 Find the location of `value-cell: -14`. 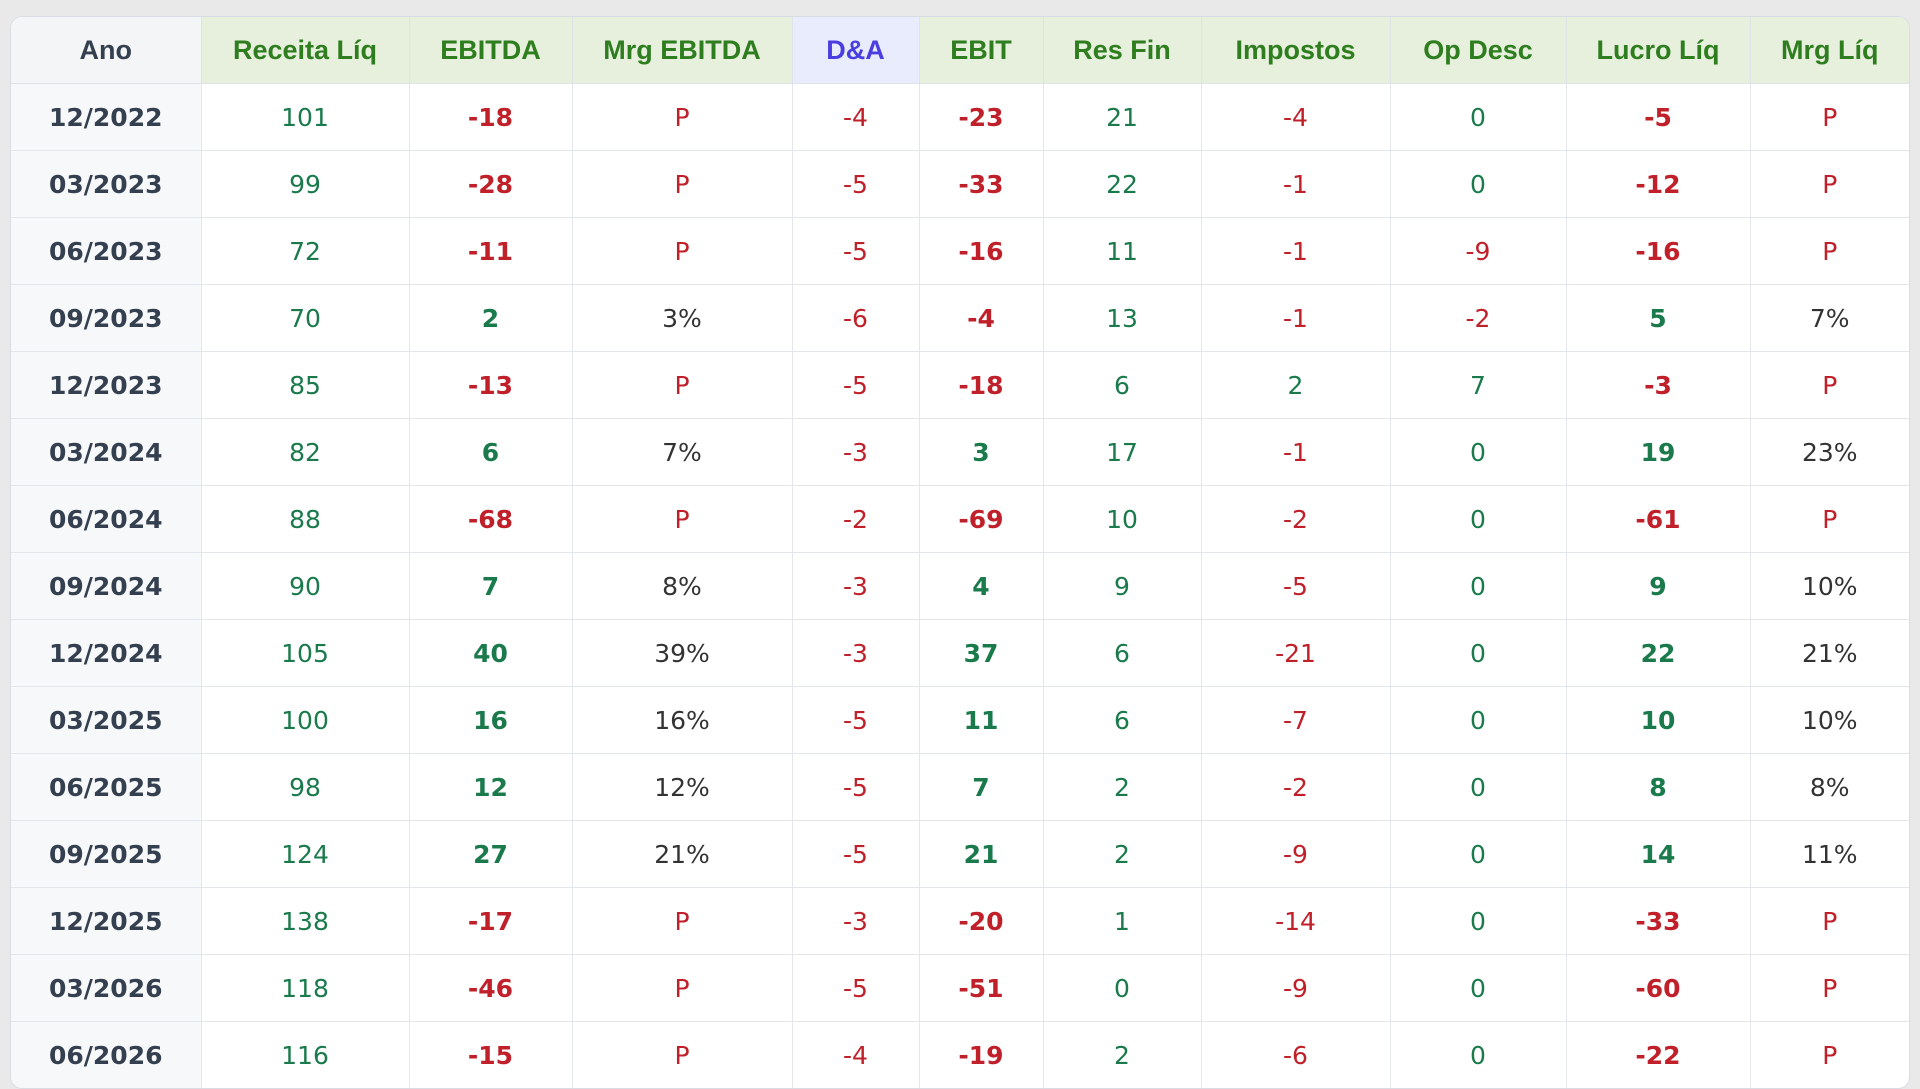

value-cell: -14 is located at coordinates (1296, 921).